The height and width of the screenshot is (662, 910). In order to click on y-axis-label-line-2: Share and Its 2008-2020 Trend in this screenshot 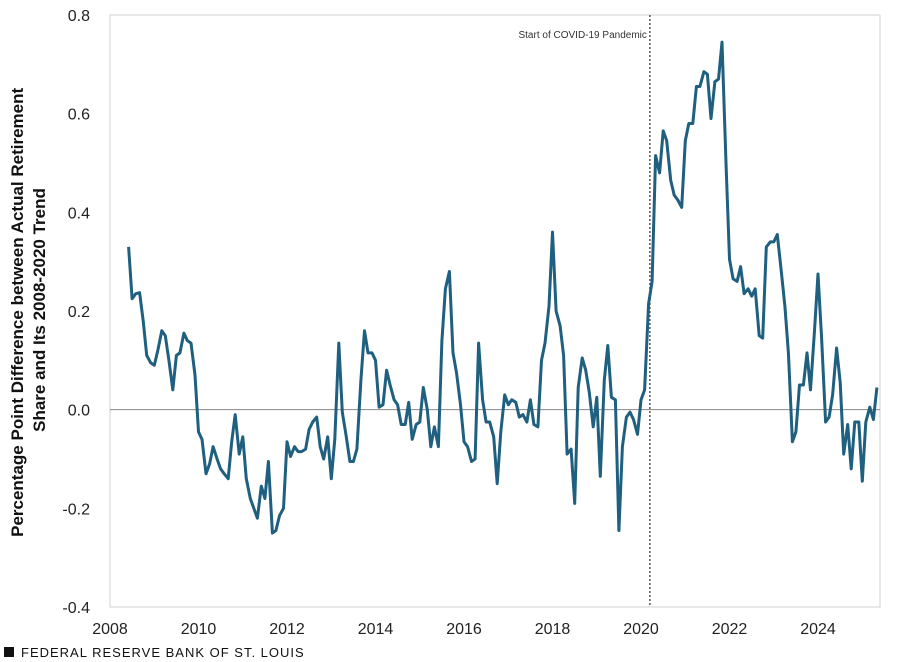, I will do `click(39, 310)`.